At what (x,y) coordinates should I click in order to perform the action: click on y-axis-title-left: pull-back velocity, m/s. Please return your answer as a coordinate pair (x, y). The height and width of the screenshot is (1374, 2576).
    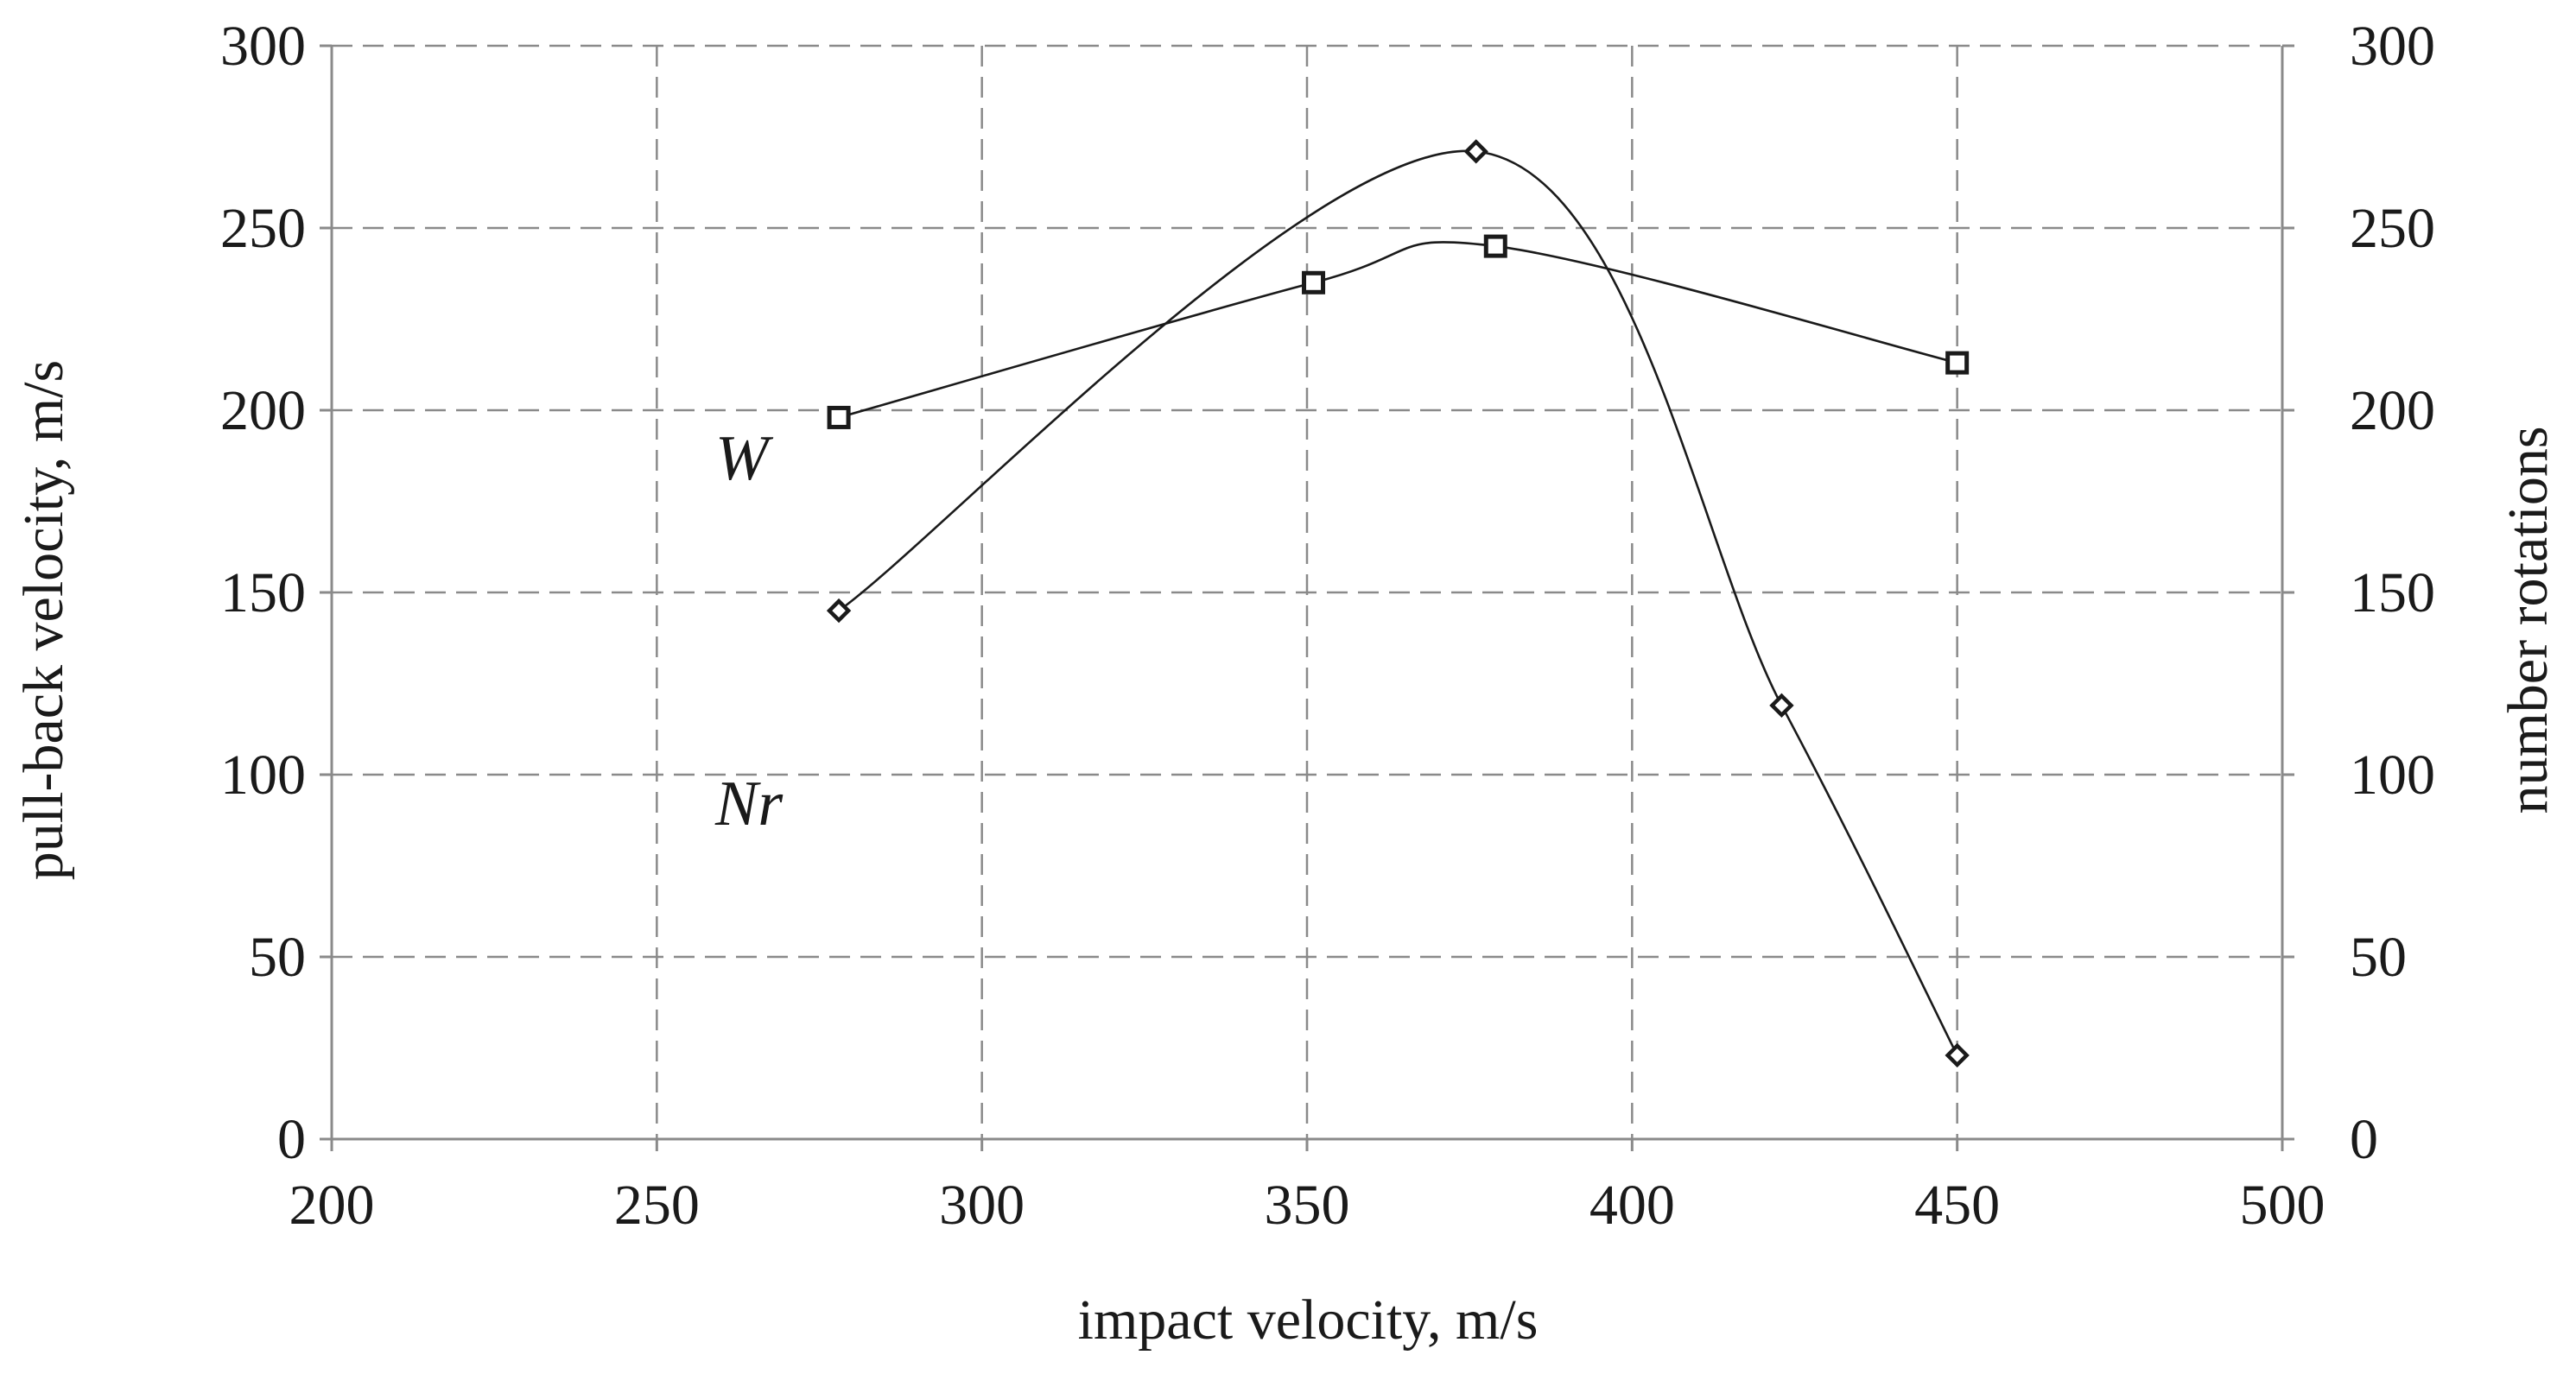
    Looking at the image, I should click on (43, 620).